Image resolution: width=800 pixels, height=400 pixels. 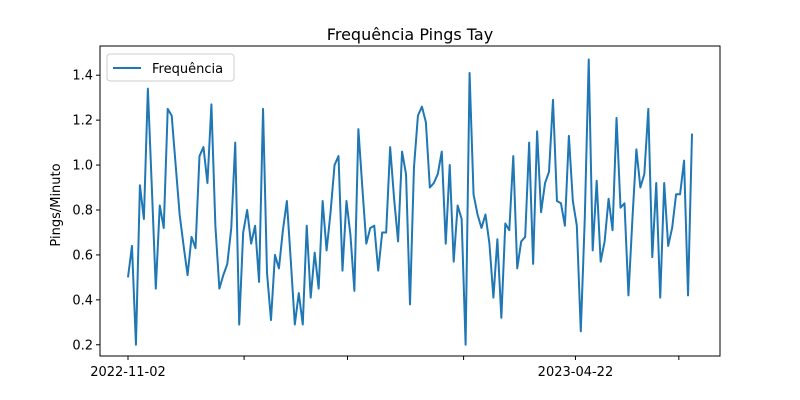 I want to click on y-axis-ticks: 0.2 0.4 0.6 0.8 1.0 1.2 1.4, so click(x=86, y=211).